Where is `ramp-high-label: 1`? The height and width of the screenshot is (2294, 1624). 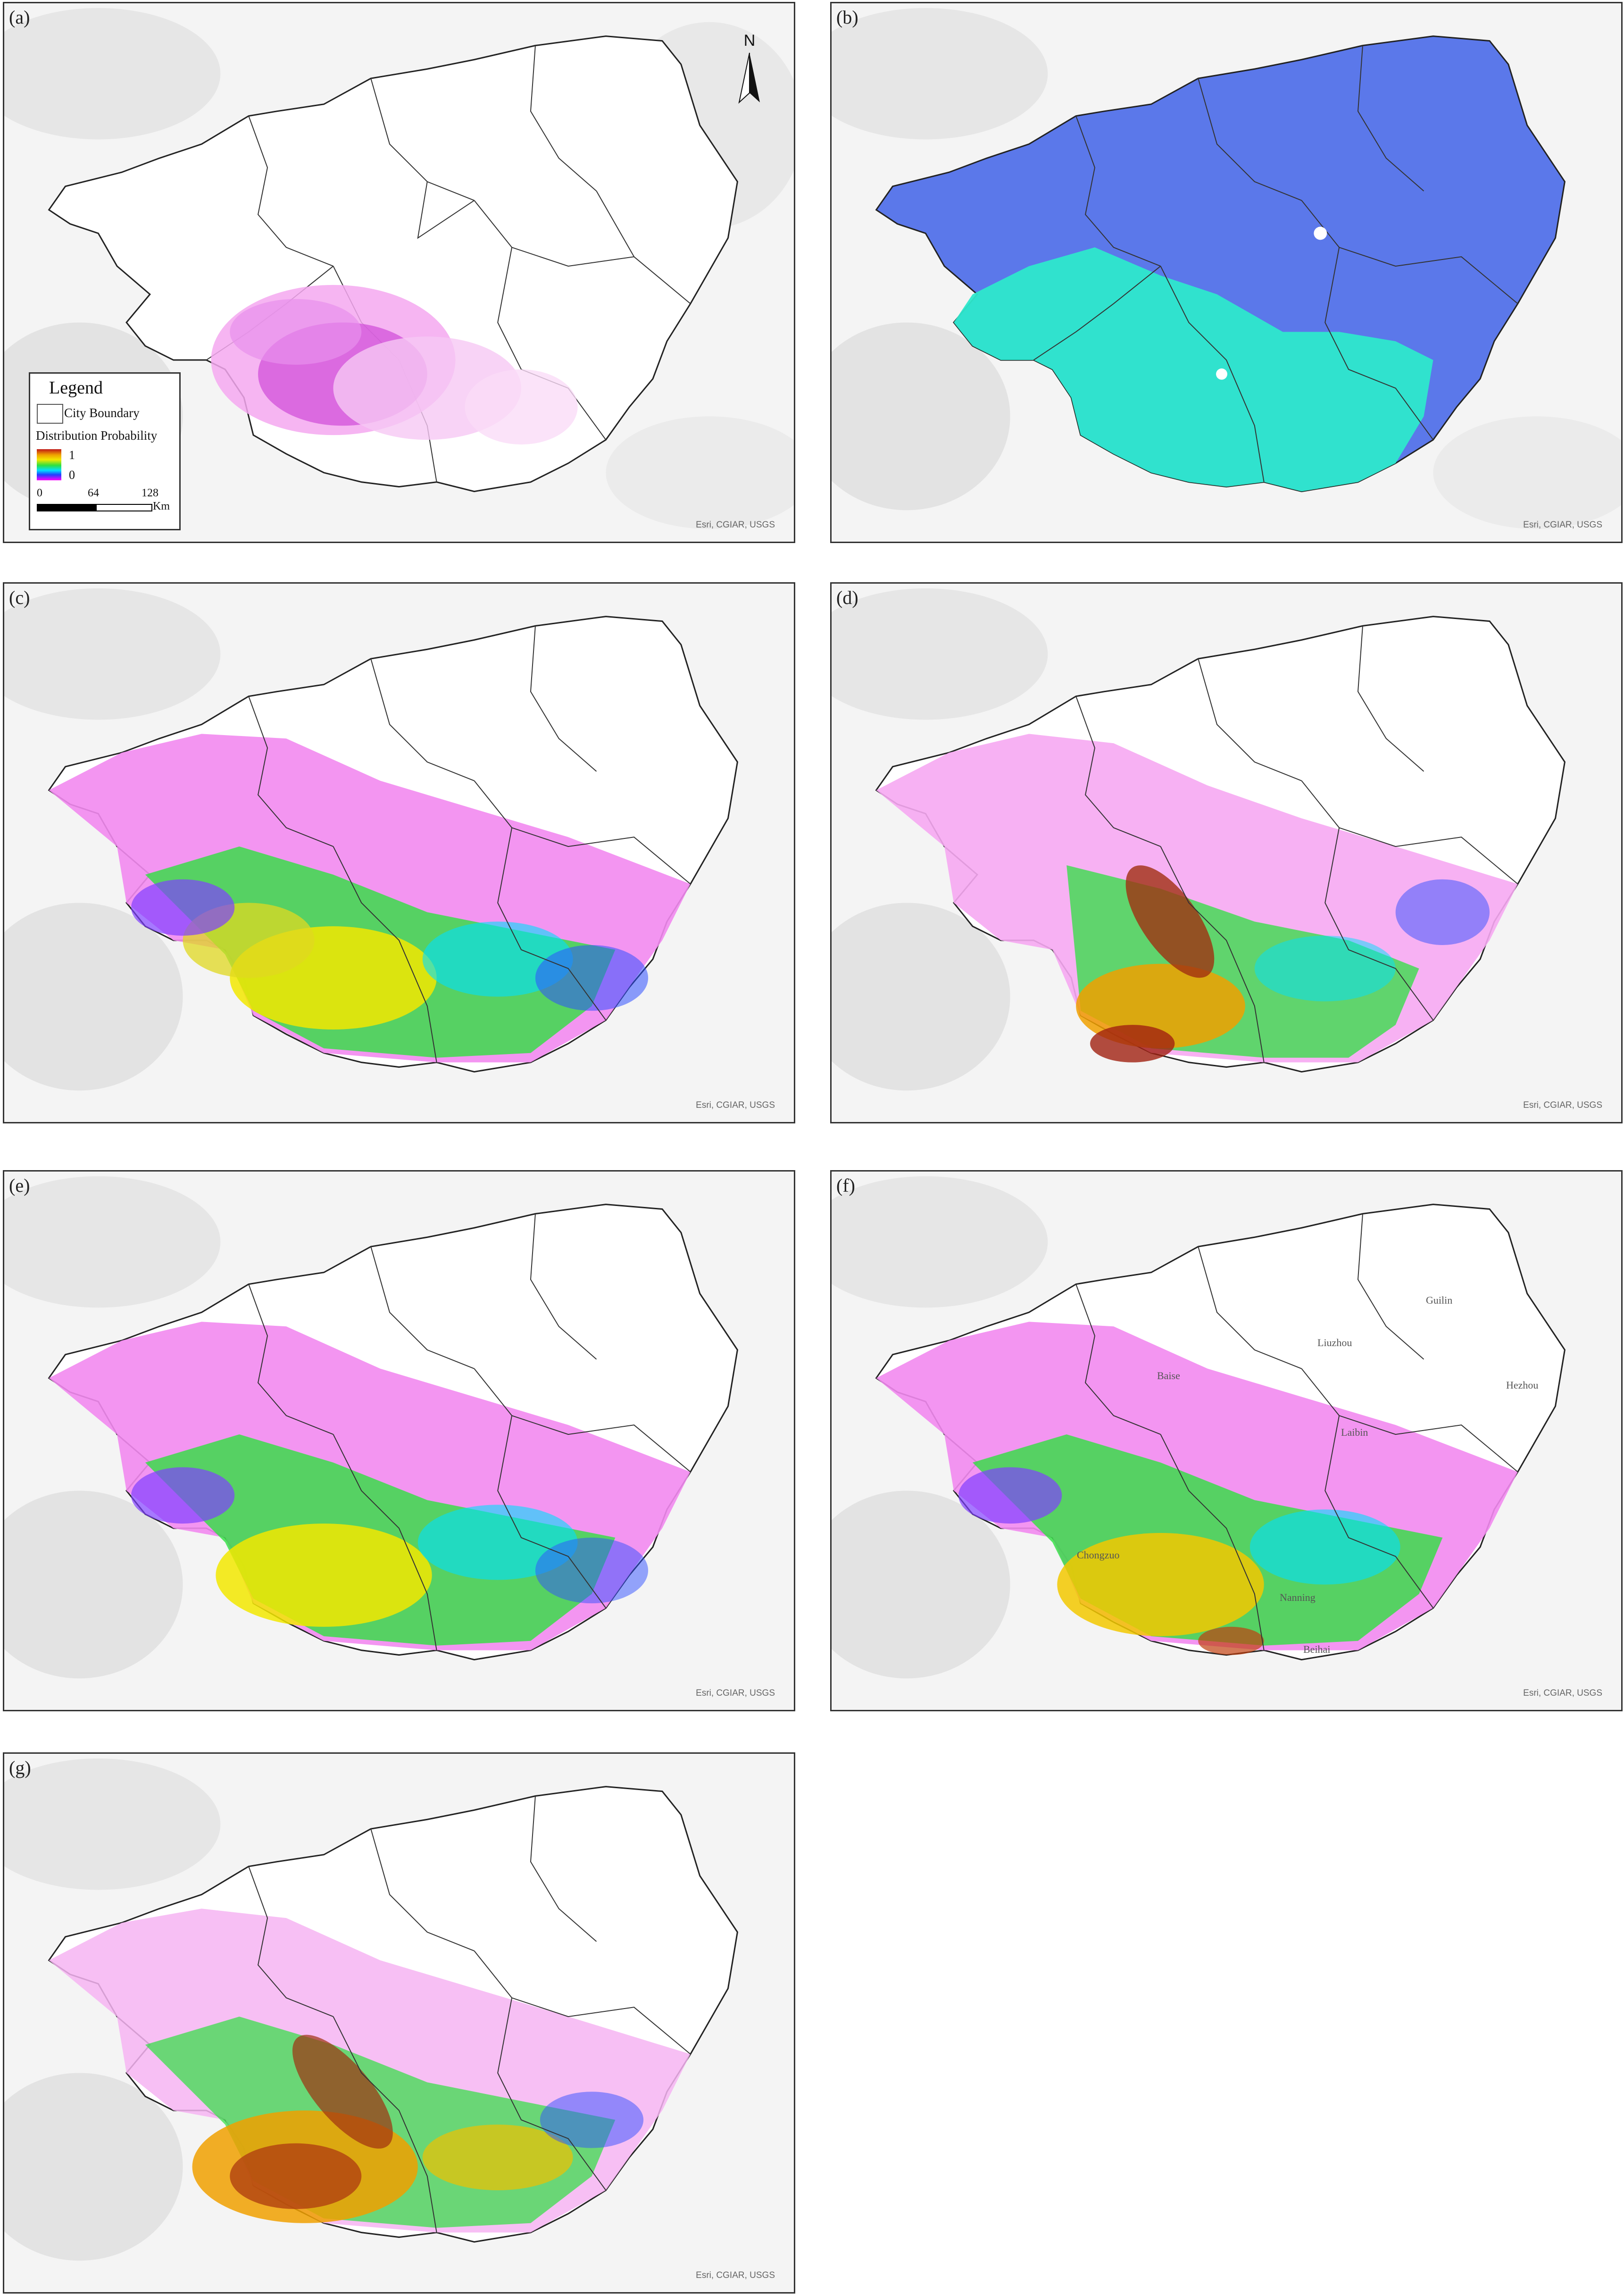 ramp-high-label: 1 is located at coordinates (72, 455).